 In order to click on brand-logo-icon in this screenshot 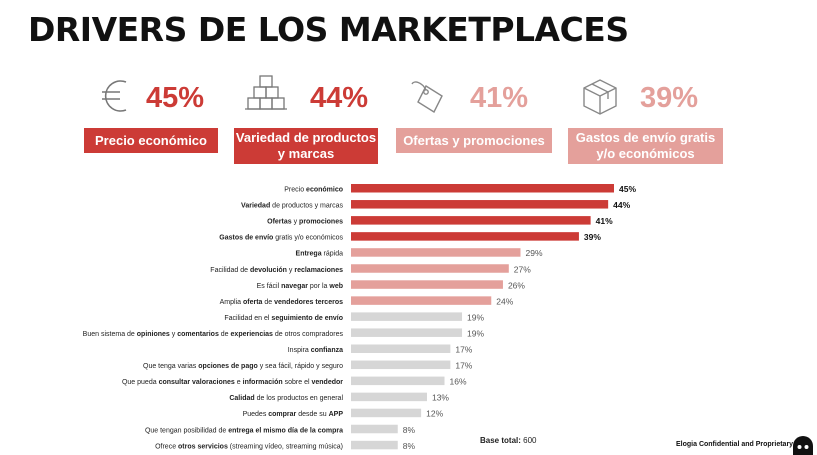, I will do `click(803, 445)`.